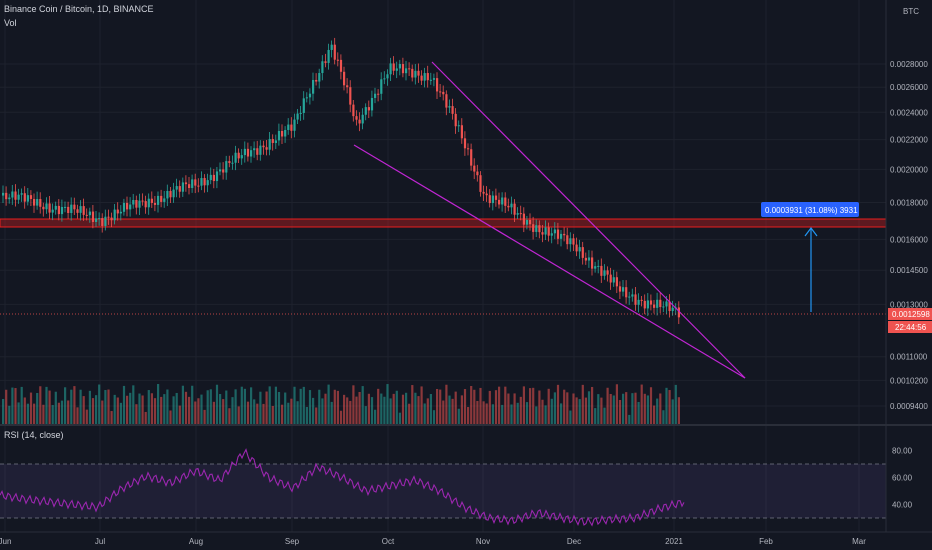  I want to click on price-tick-label: 0.0013000, so click(909, 304).